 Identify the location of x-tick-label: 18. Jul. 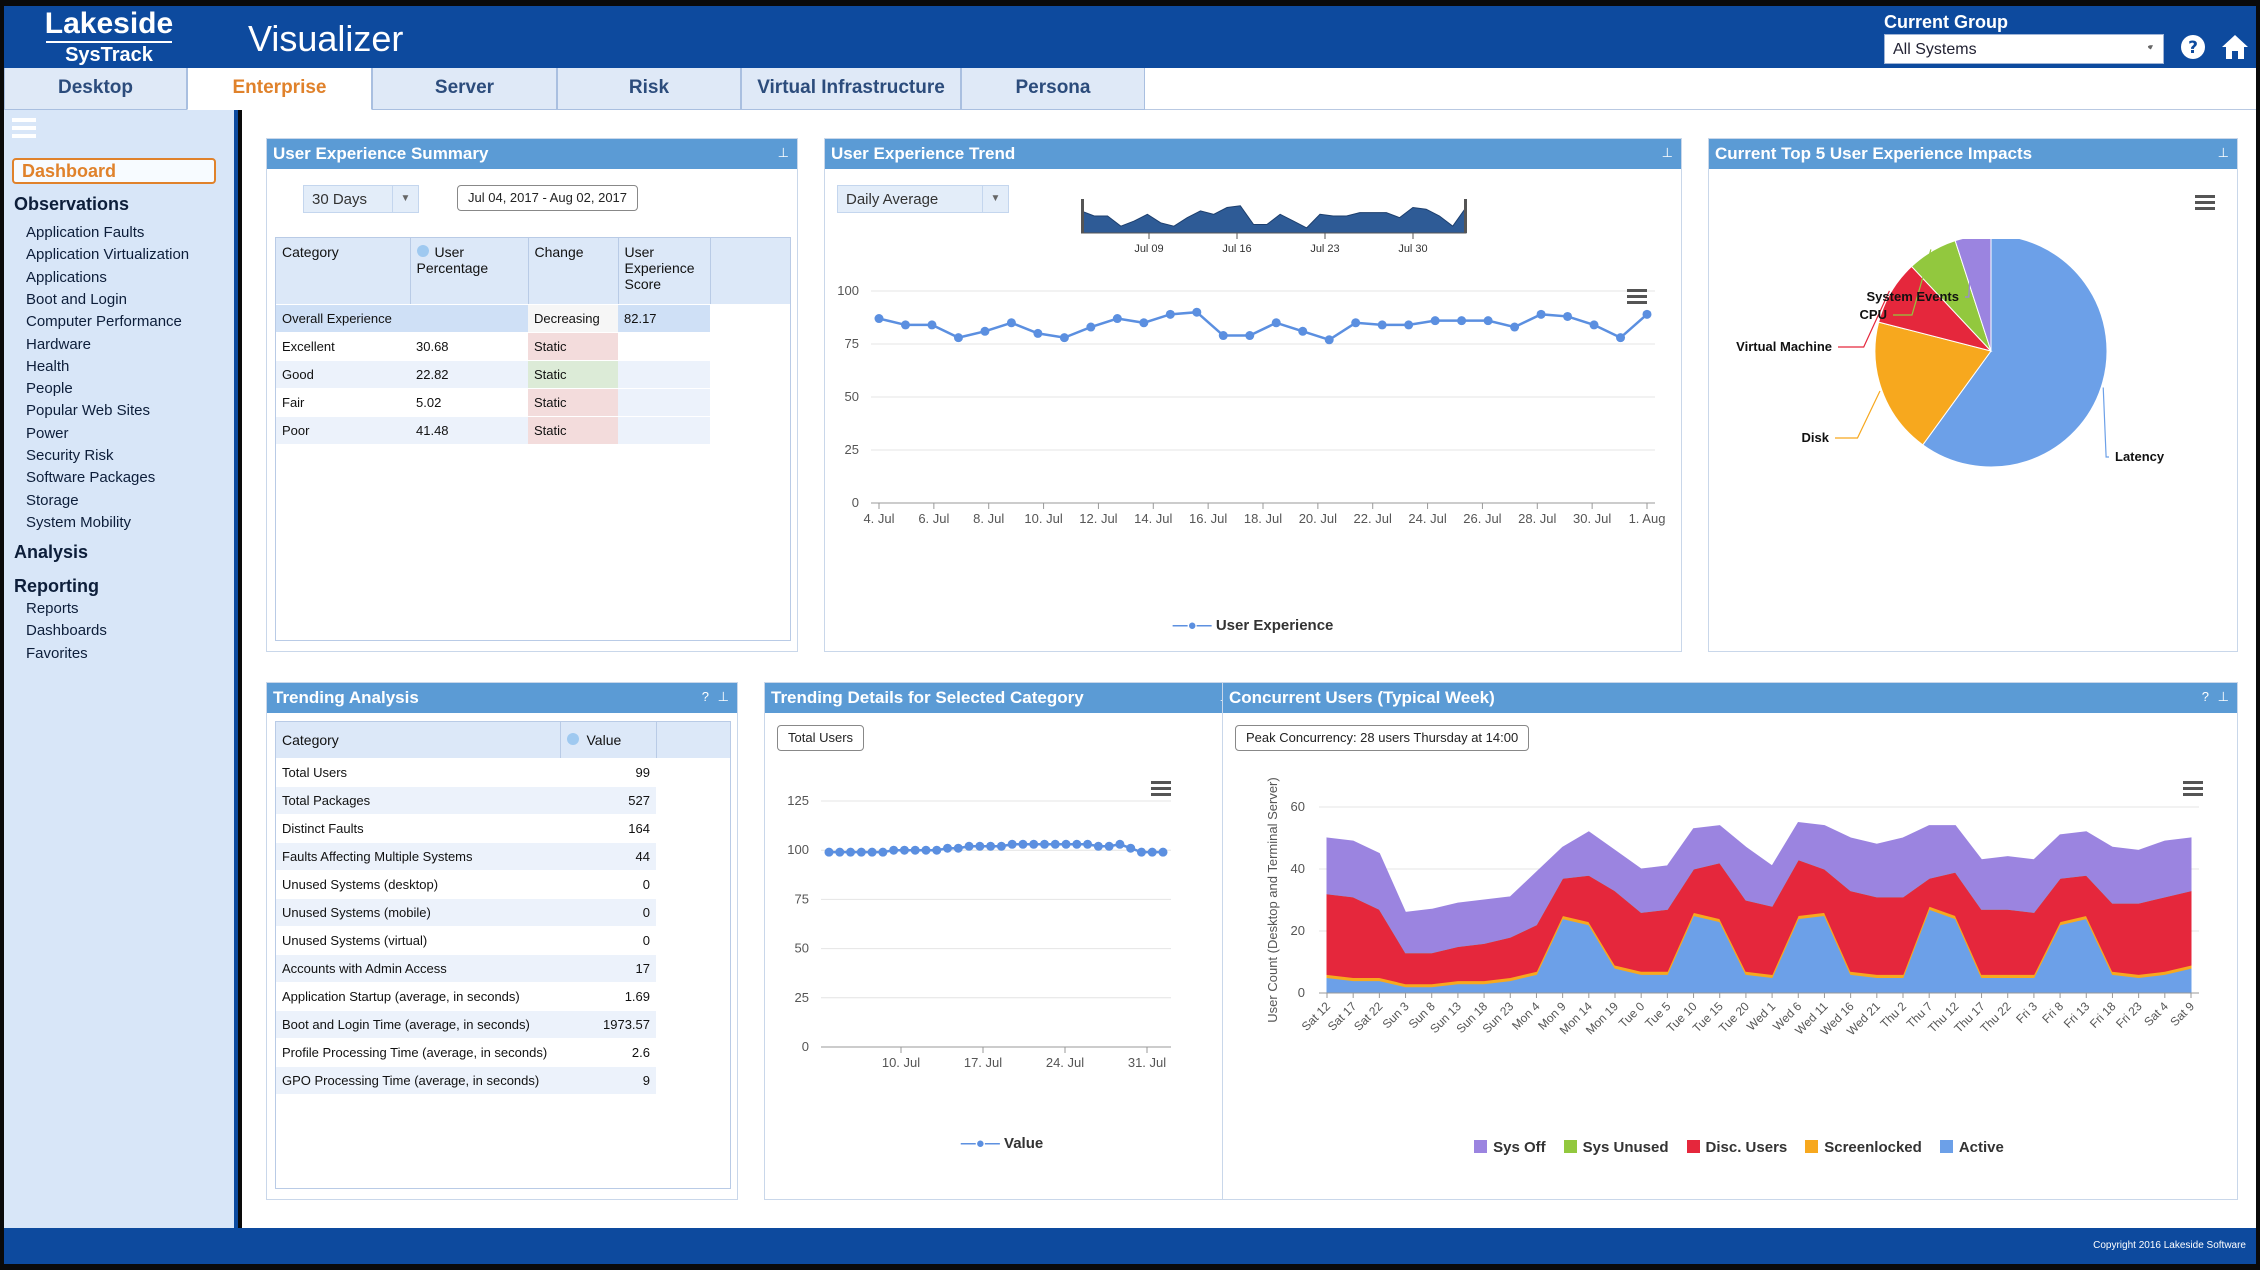
(1263, 518).